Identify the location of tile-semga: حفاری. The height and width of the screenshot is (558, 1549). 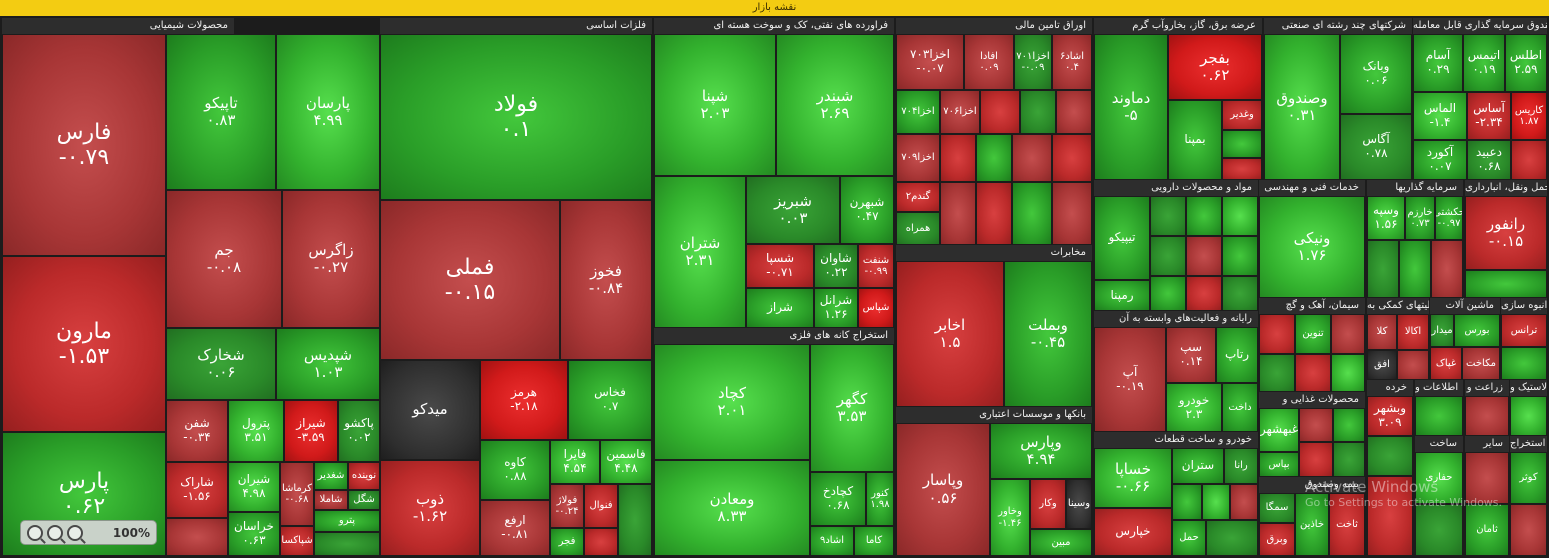
(1439, 478).